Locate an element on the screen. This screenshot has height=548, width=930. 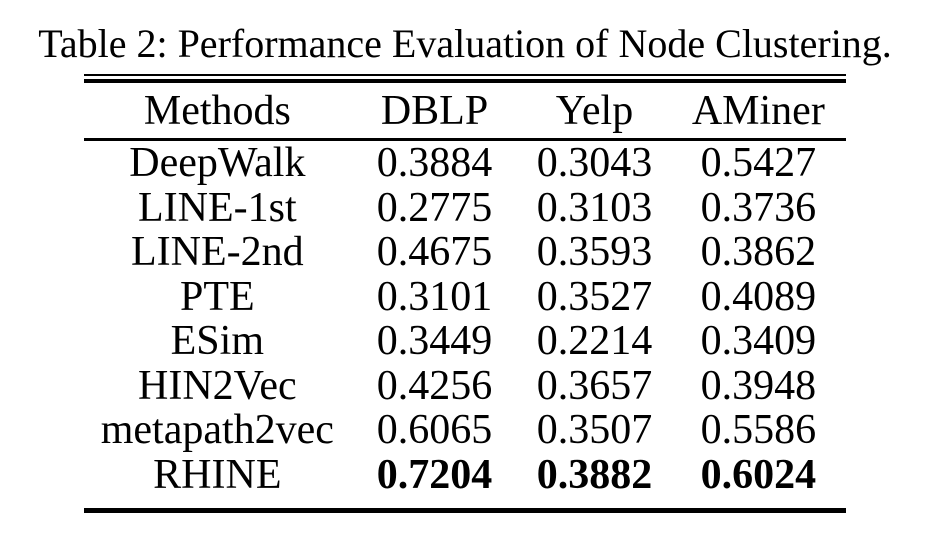
table-row: HIN2Vec 0.4256 0.3657 0.3948 is located at coordinates (465, 386).